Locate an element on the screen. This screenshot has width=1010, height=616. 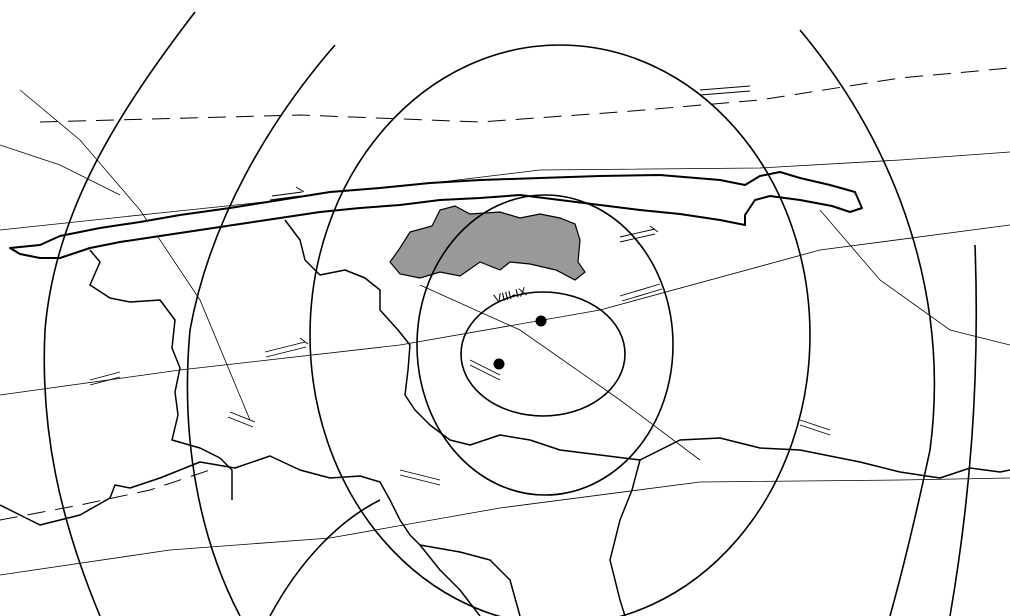
fault-line-north is located at coordinates (524, 95).